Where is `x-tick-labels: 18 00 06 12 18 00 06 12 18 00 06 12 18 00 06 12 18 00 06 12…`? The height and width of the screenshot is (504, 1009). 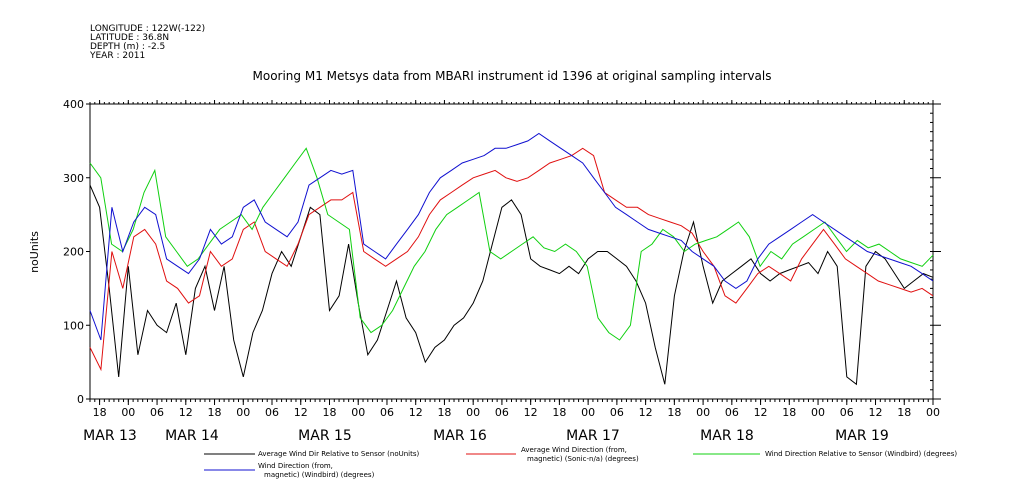 x-tick-labels: 18 00 06 12 18 00 06 12 18 00 06 12 18 00 06 12 18 00 06 12… is located at coordinates (516, 412).